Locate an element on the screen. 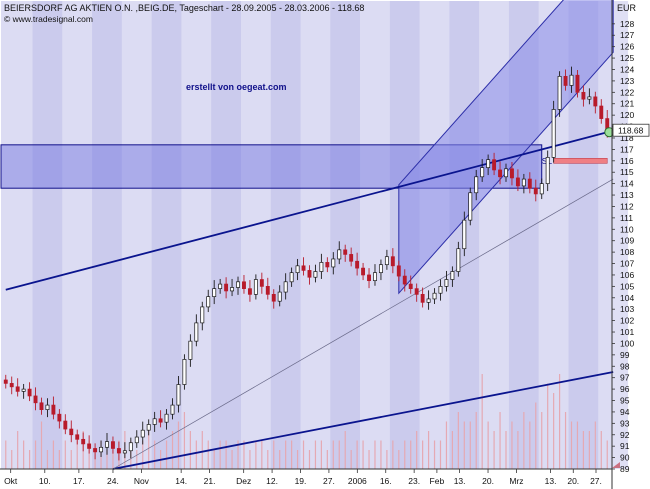 The width and height of the screenshot is (650, 489). y-tick-label: 89 is located at coordinates (625, 469).